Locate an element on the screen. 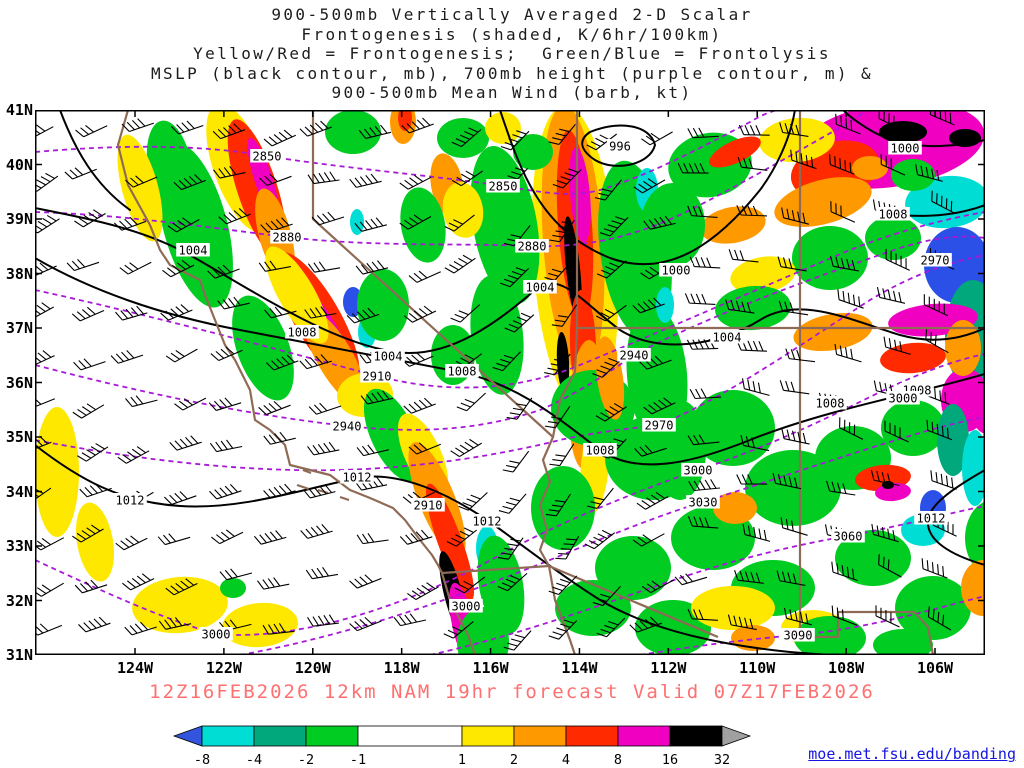 Image resolution: width=1024 pixels, height=768 pixels. svg-text: 2880 is located at coordinates (287, 238).